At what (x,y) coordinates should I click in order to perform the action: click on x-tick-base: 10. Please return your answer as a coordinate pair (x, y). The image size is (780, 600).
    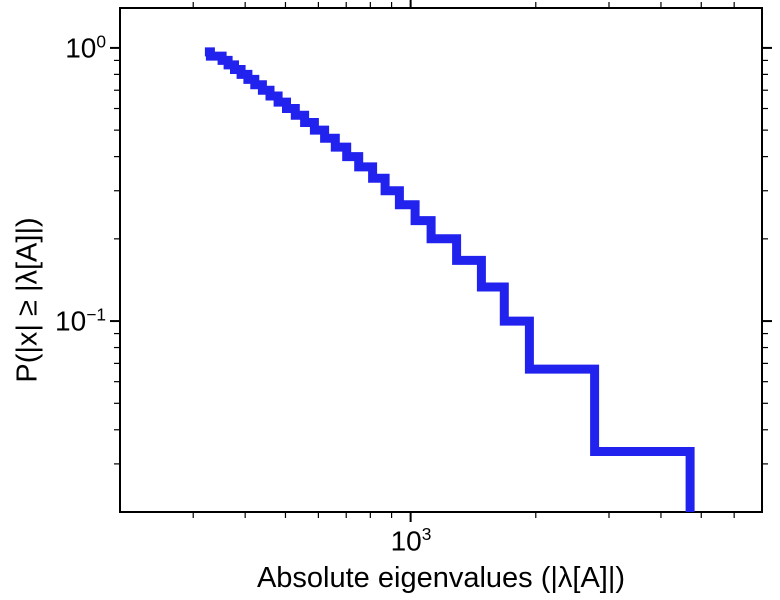
    Looking at the image, I should click on (406, 541).